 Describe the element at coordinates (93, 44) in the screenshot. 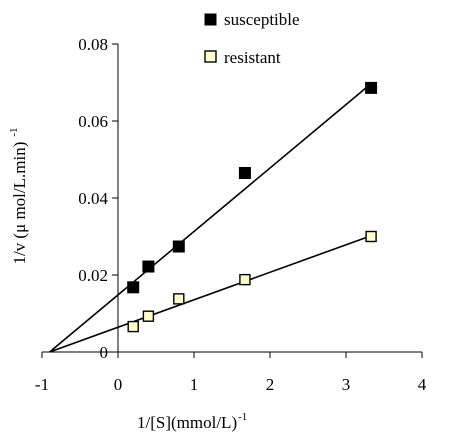

I see `y-tick-label: 0.08` at that location.